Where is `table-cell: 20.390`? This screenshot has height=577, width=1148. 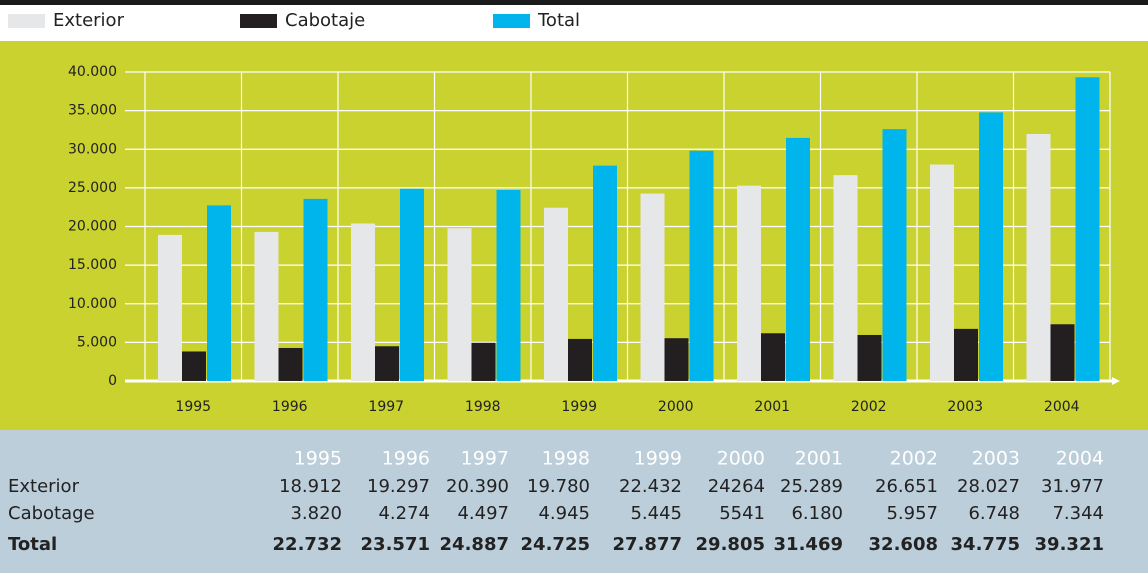 table-cell: 20.390 is located at coordinates (477, 486).